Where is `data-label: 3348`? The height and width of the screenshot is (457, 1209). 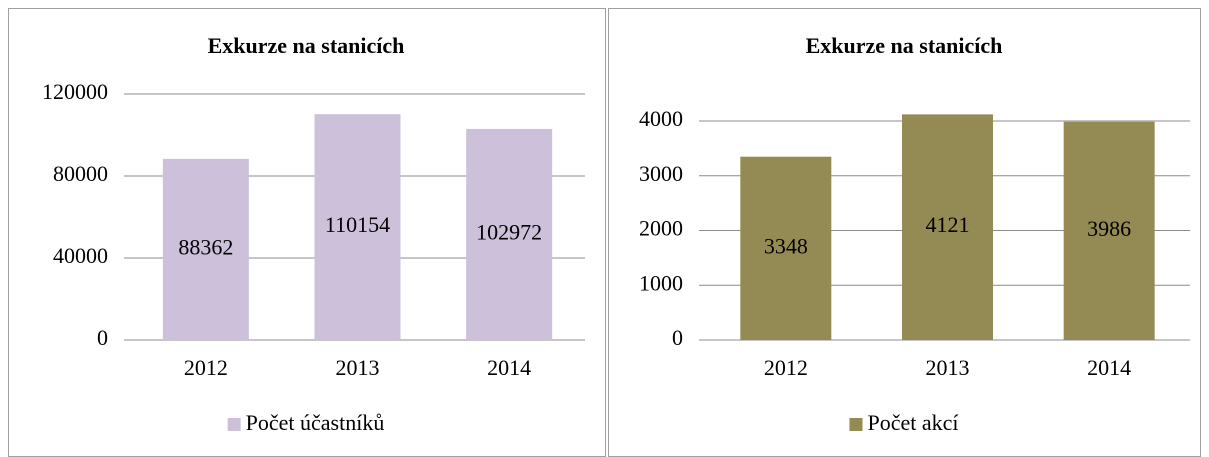 data-label: 3348 is located at coordinates (786, 245).